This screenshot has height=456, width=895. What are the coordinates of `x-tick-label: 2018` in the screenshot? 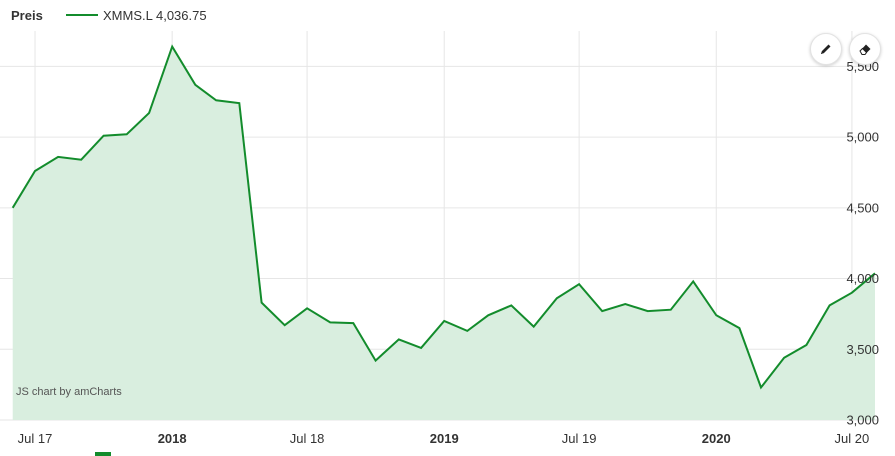 It's located at (172, 438).